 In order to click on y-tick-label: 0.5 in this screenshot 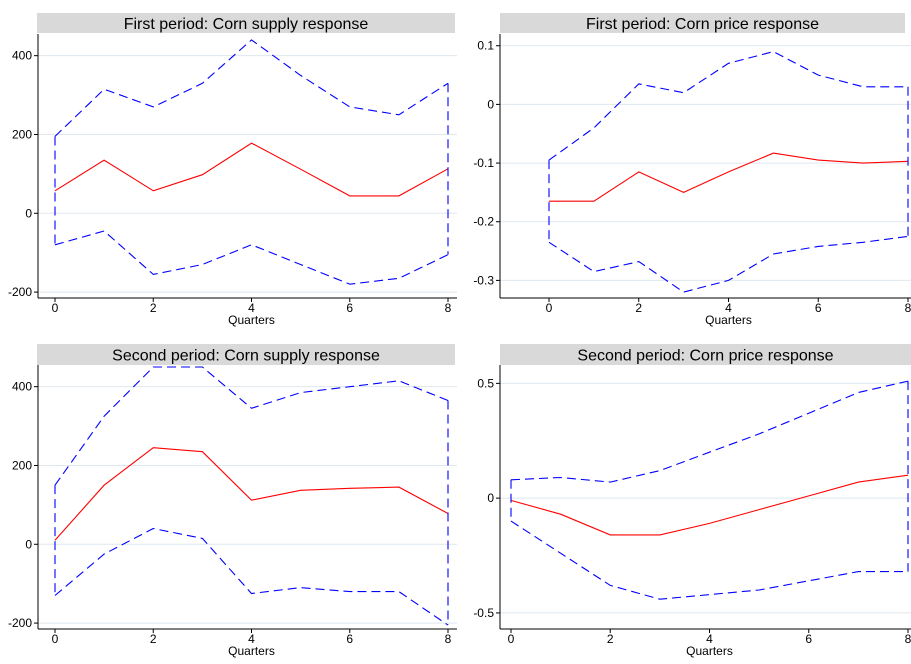, I will do `click(485, 383)`.